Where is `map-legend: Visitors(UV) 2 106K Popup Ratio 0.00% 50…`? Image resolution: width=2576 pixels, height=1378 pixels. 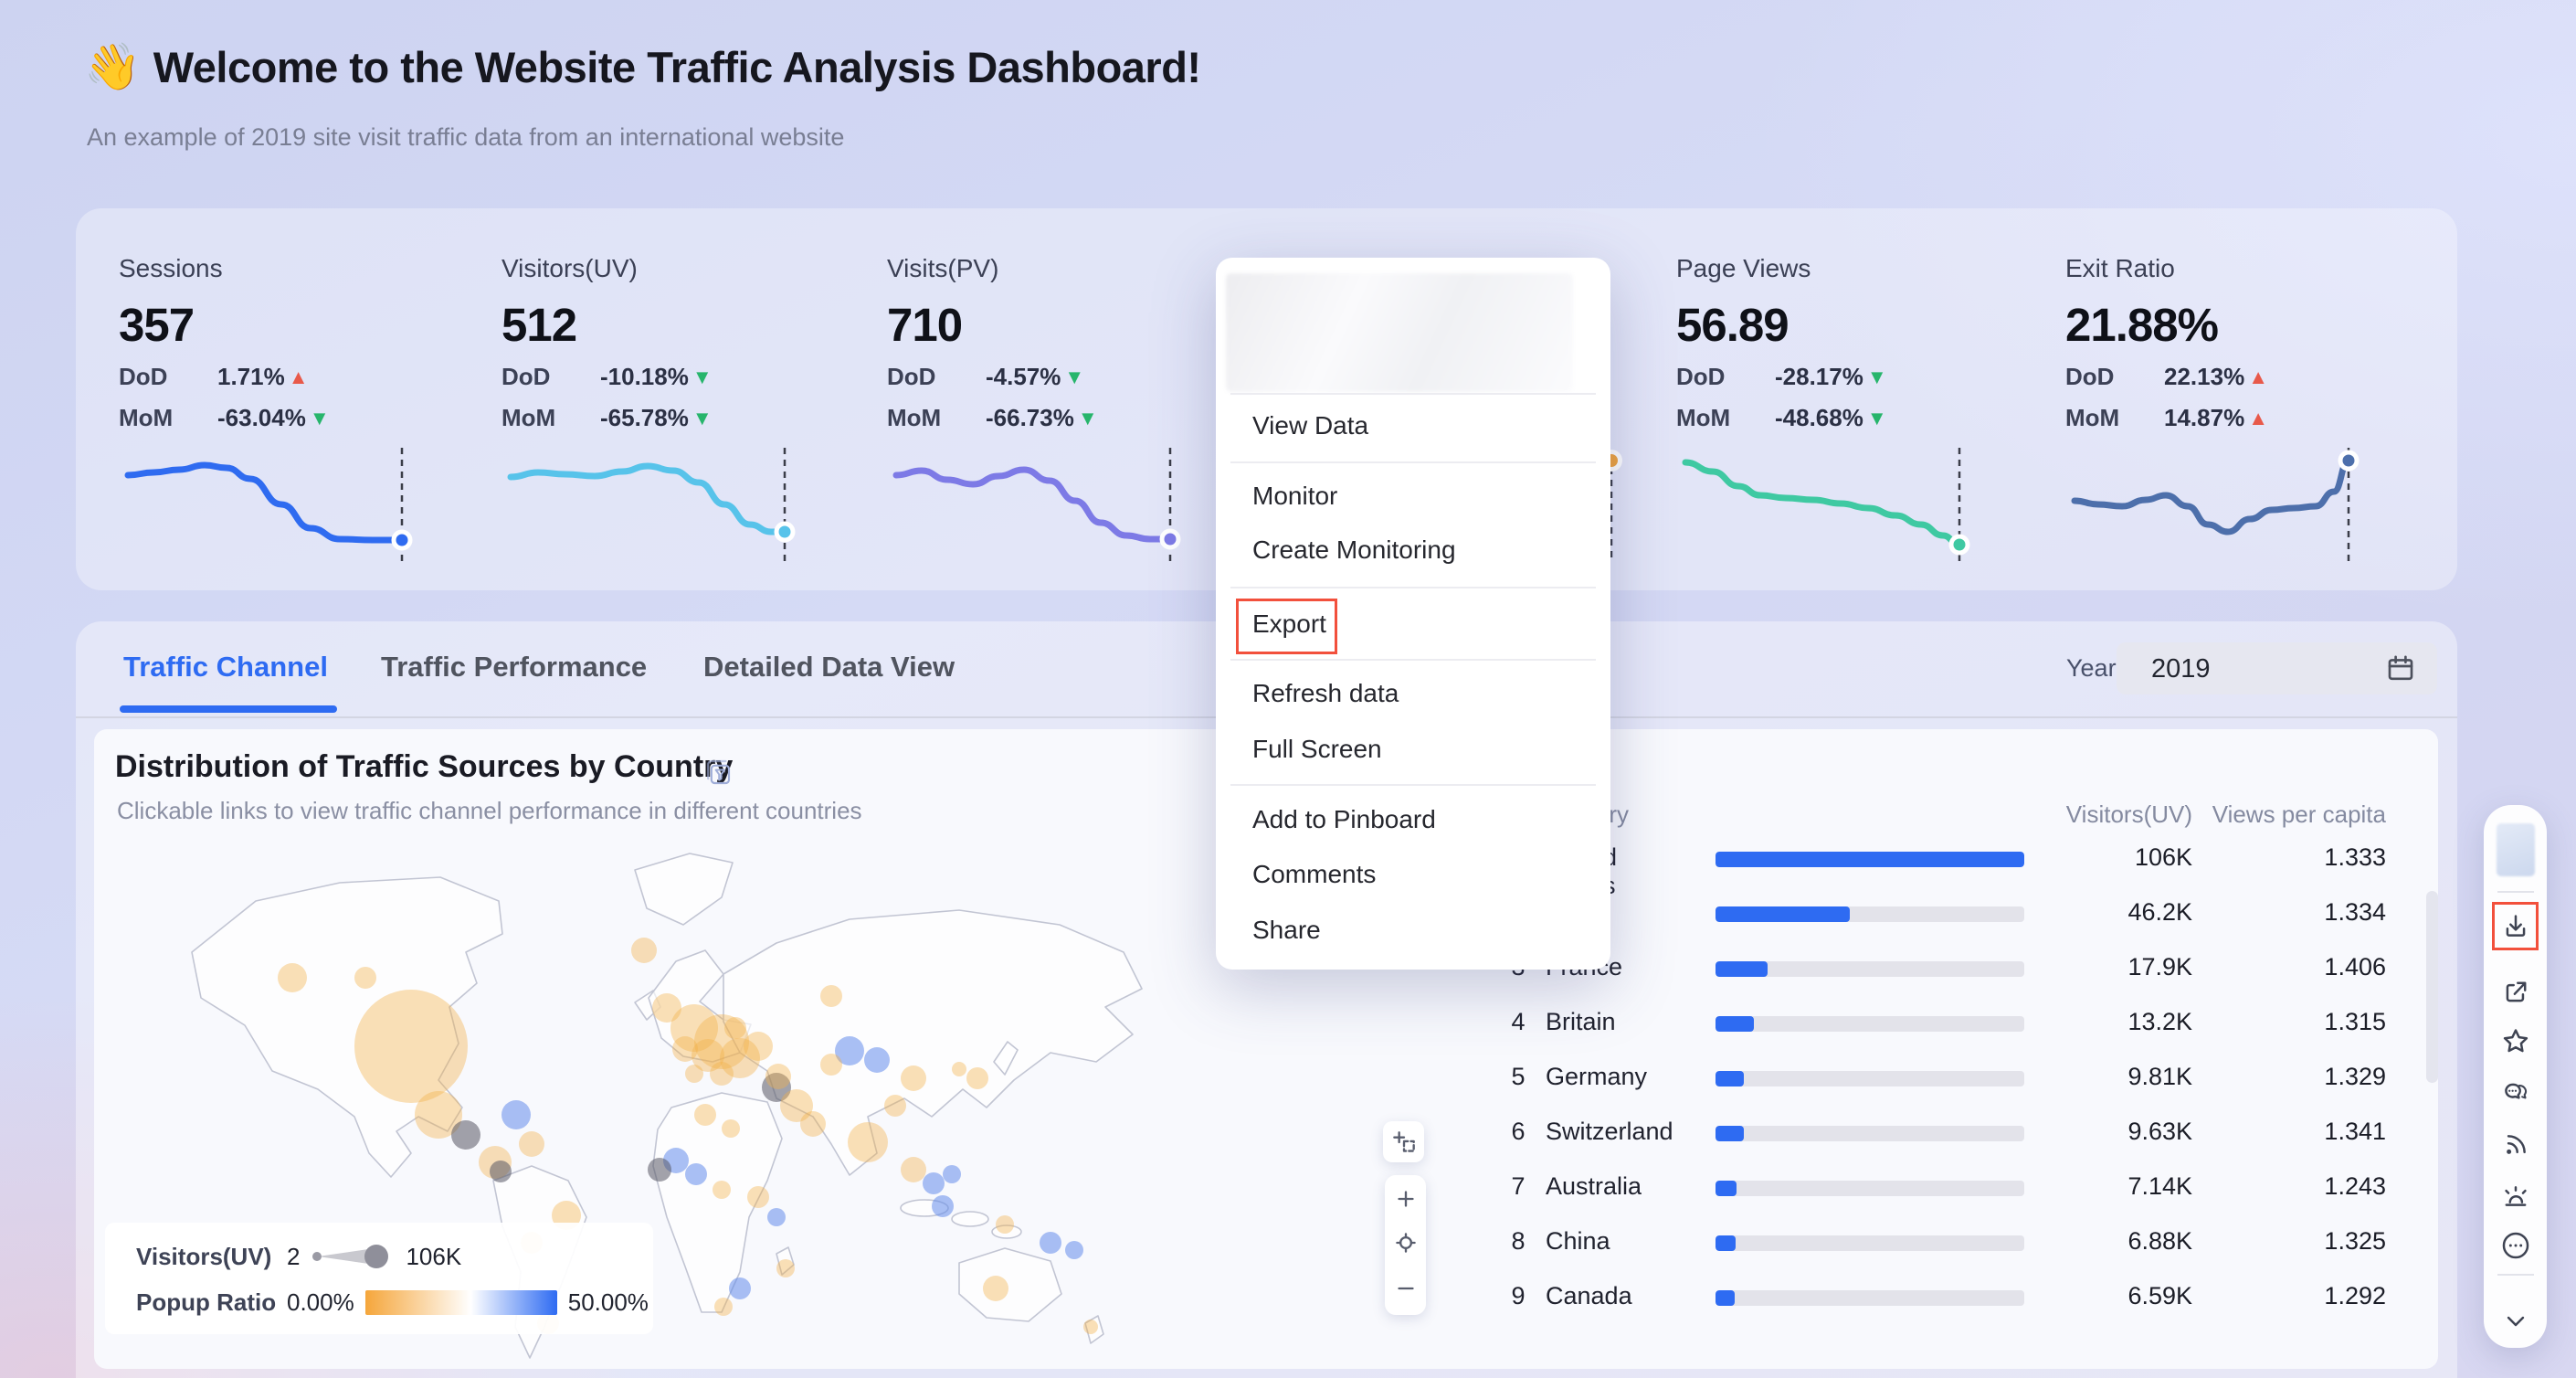 map-legend: Visitors(UV) 2 106K Popup Ratio 0.00% 50… is located at coordinates (379, 1278).